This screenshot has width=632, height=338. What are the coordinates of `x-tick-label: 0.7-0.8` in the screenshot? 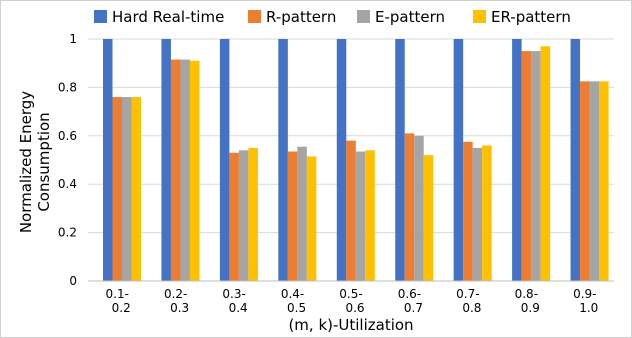 It's located at (468, 301).